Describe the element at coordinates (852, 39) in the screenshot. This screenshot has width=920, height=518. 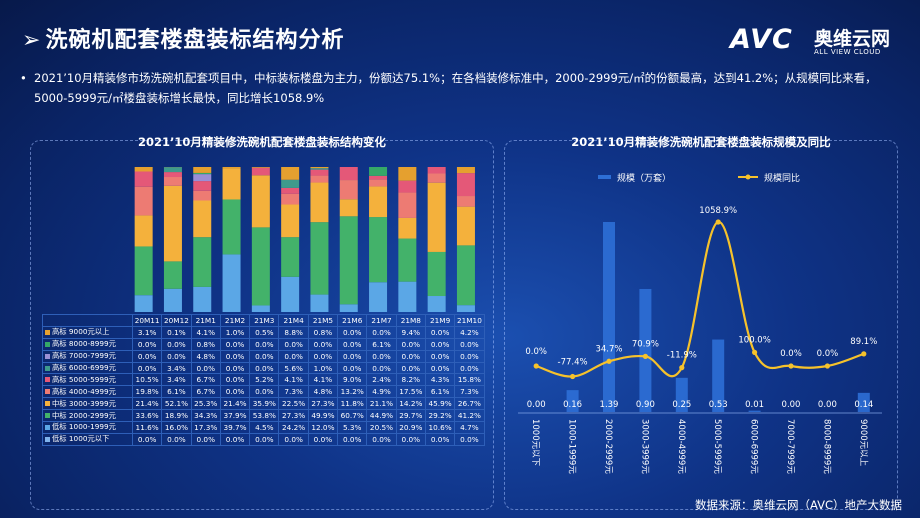
I see `logo-cn: 奥维云网` at that location.